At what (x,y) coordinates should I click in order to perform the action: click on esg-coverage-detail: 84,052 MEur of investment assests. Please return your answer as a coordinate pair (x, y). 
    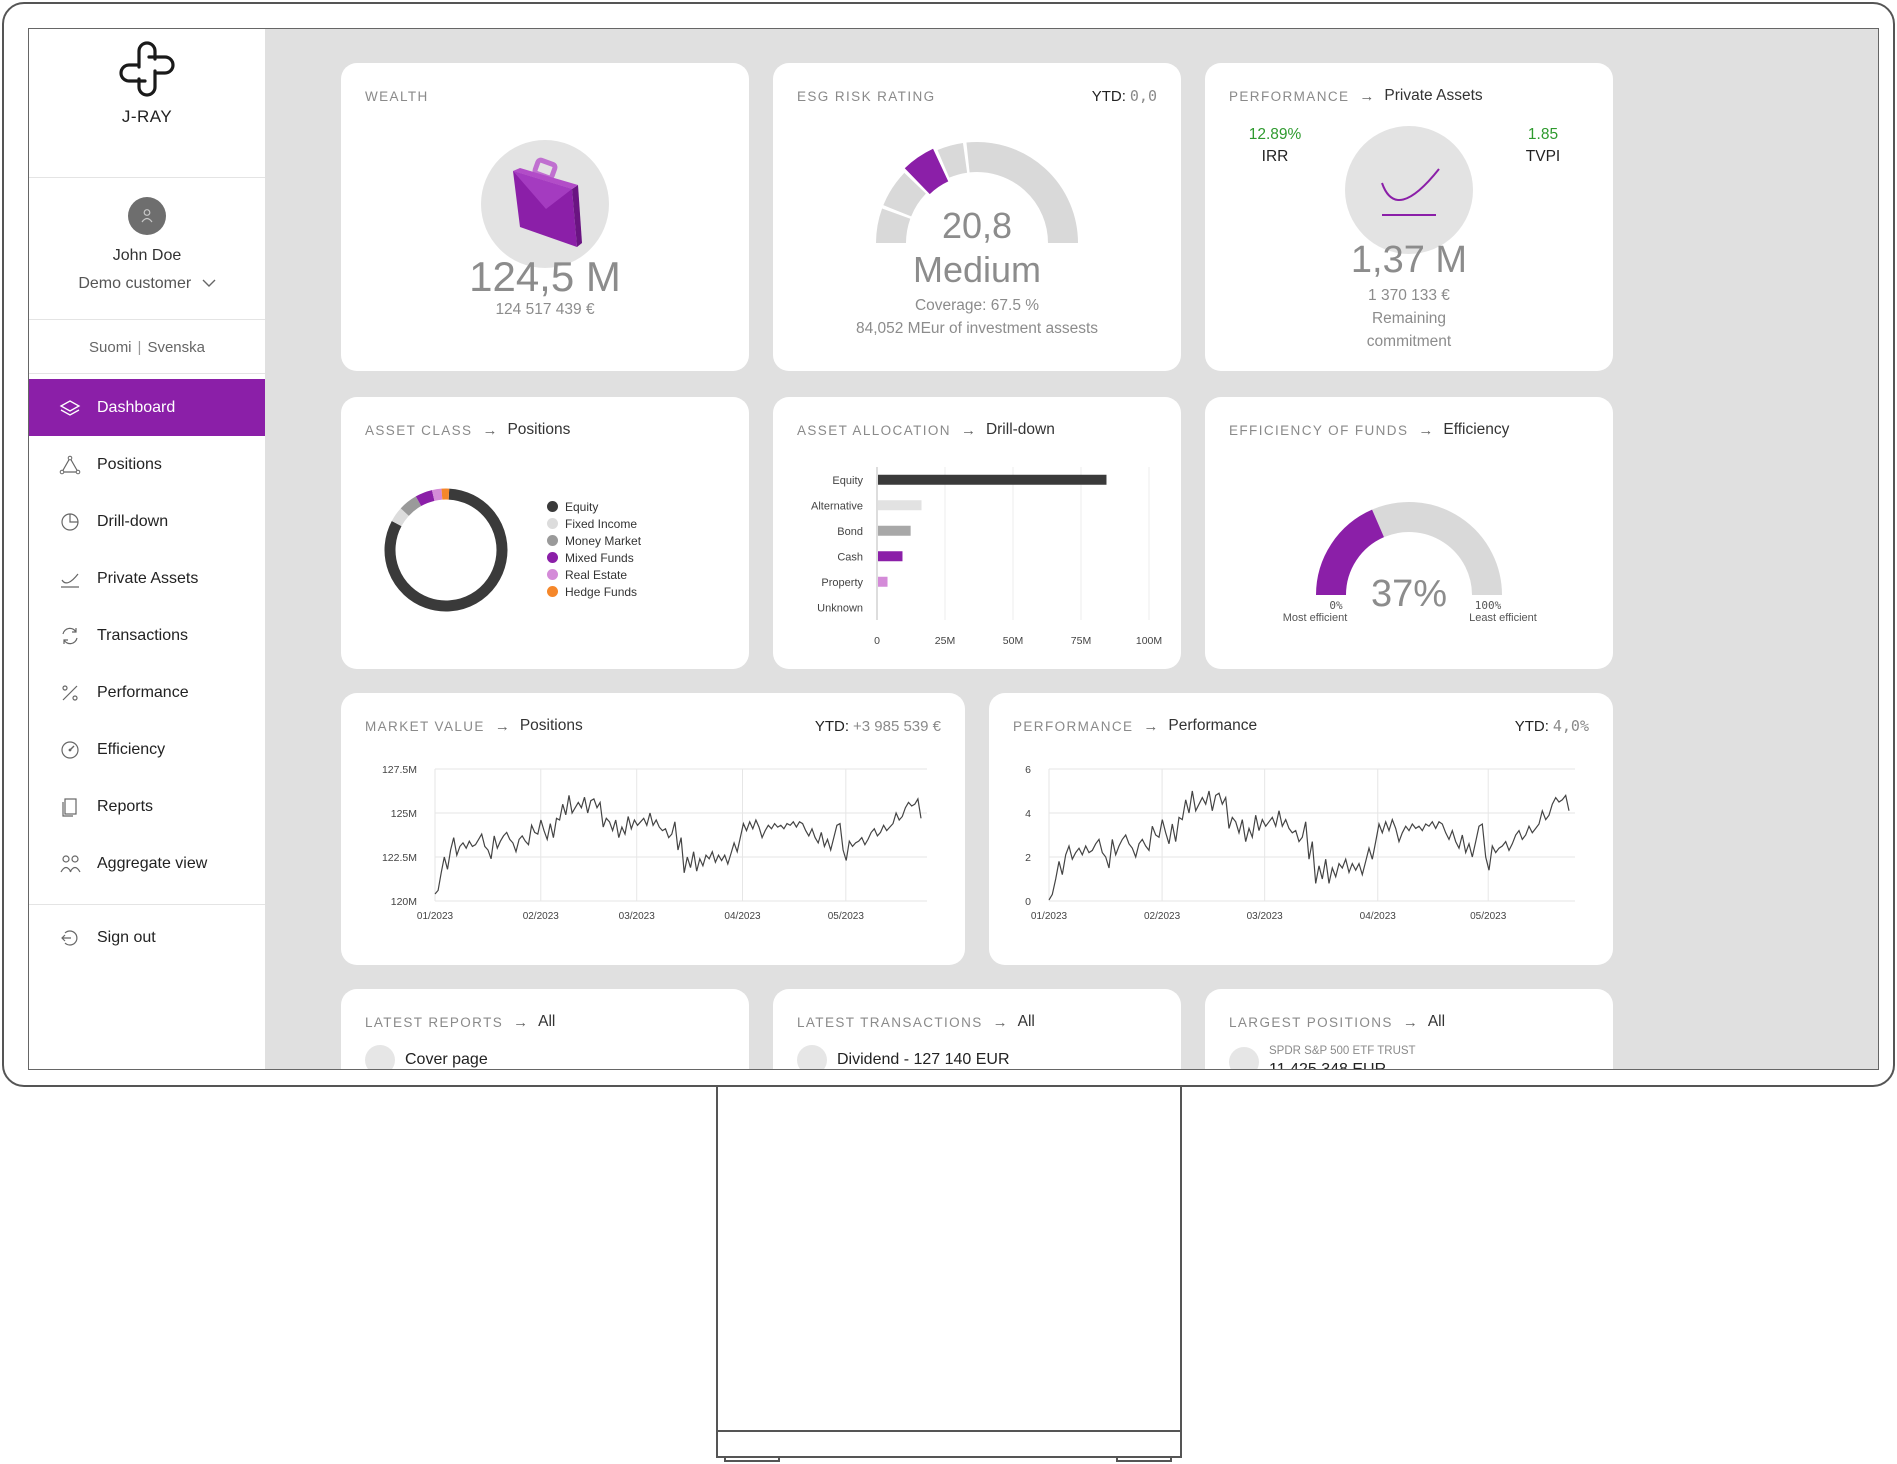
    Looking at the image, I should click on (977, 328).